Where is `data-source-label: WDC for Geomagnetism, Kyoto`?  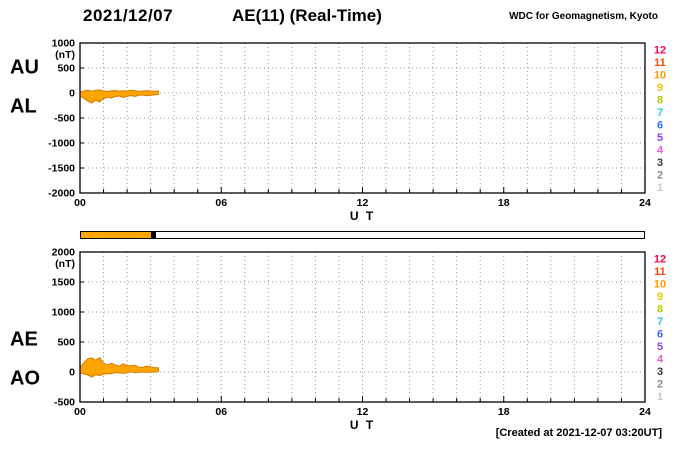 data-source-label: WDC for Geomagnetism, Kyoto is located at coordinates (583, 16).